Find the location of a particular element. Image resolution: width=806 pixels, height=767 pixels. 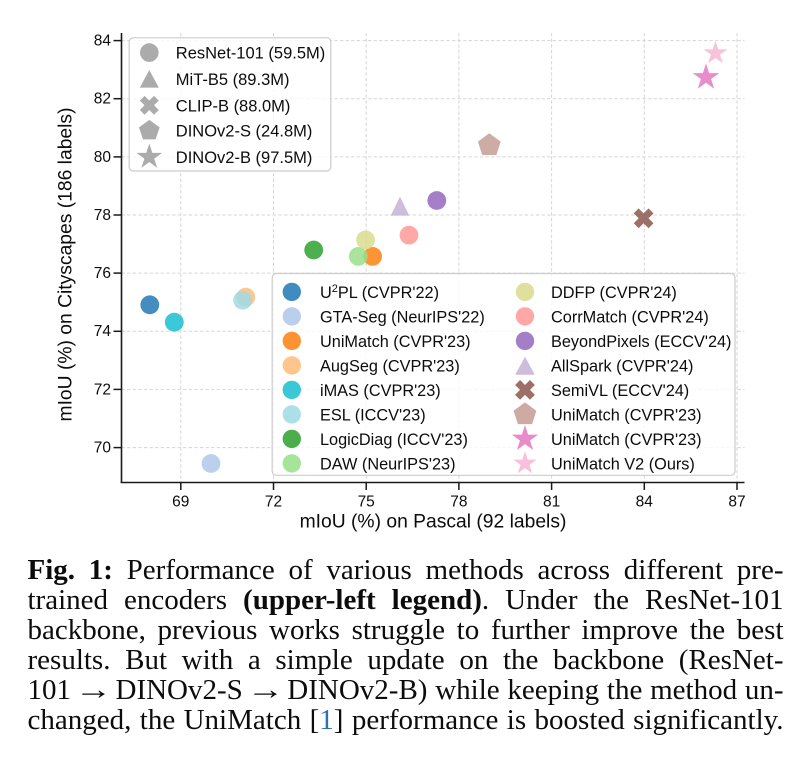

svg-text: GTA-Seg (NeurIPS'22) is located at coordinates (402, 317).